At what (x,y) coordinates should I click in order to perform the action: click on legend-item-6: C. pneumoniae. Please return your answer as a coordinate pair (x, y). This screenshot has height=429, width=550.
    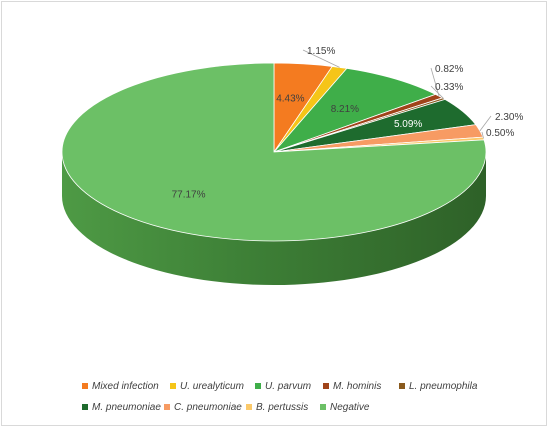
    Looking at the image, I should click on (203, 407).